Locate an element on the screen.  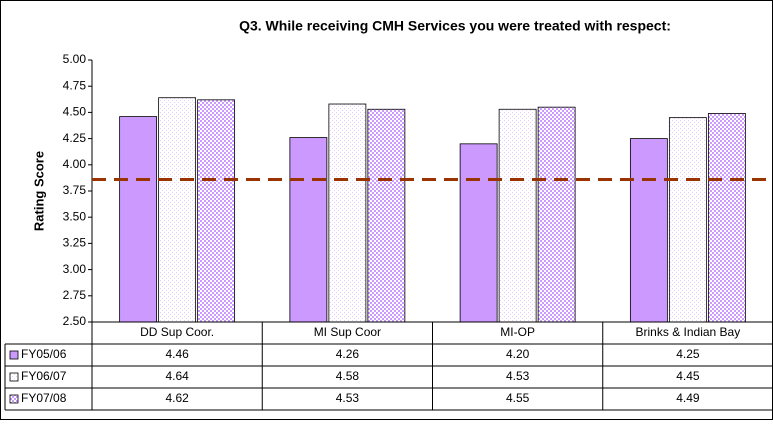
y-tick-label: 3.00 is located at coordinates (75, 269).